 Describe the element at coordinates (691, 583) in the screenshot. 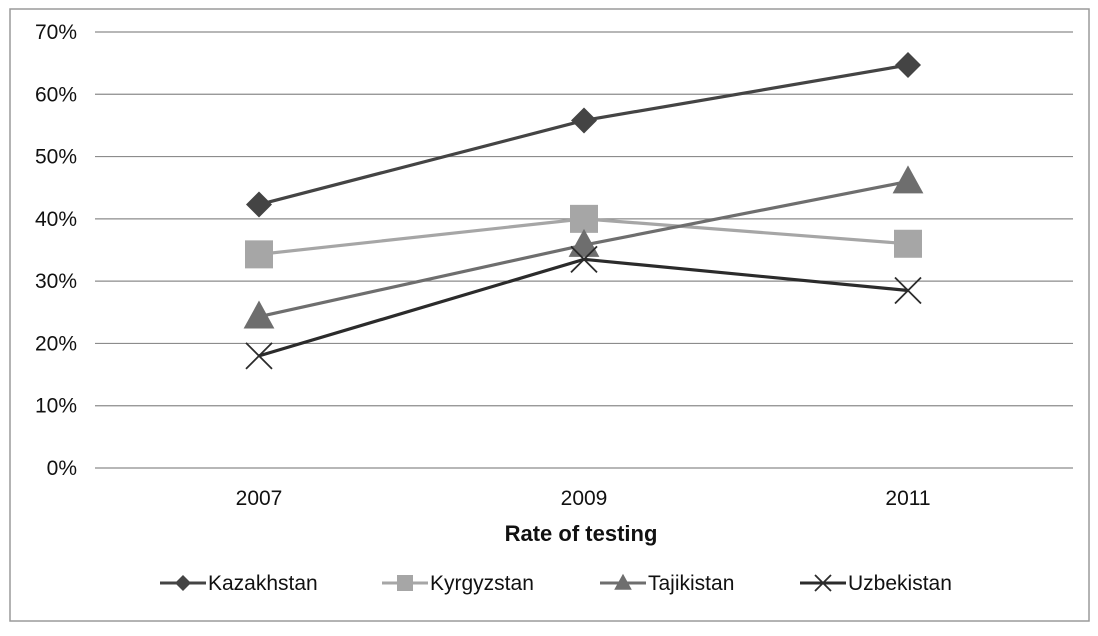

I see `legend-label: Tajikistan` at that location.